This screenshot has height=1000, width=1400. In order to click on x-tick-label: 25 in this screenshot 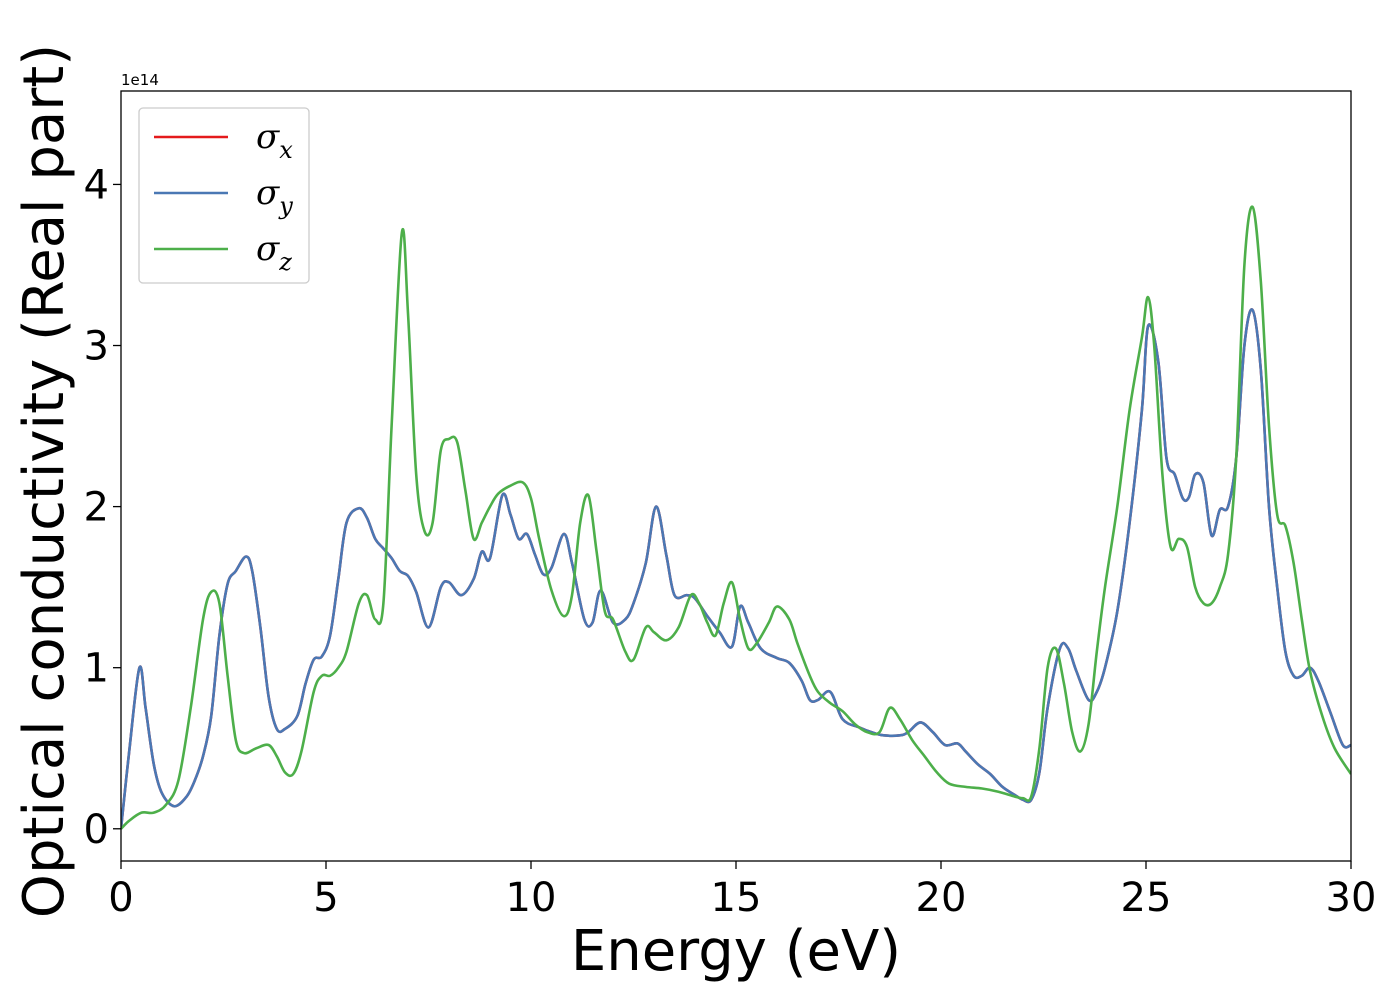, I will do `click(1146, 898)`.